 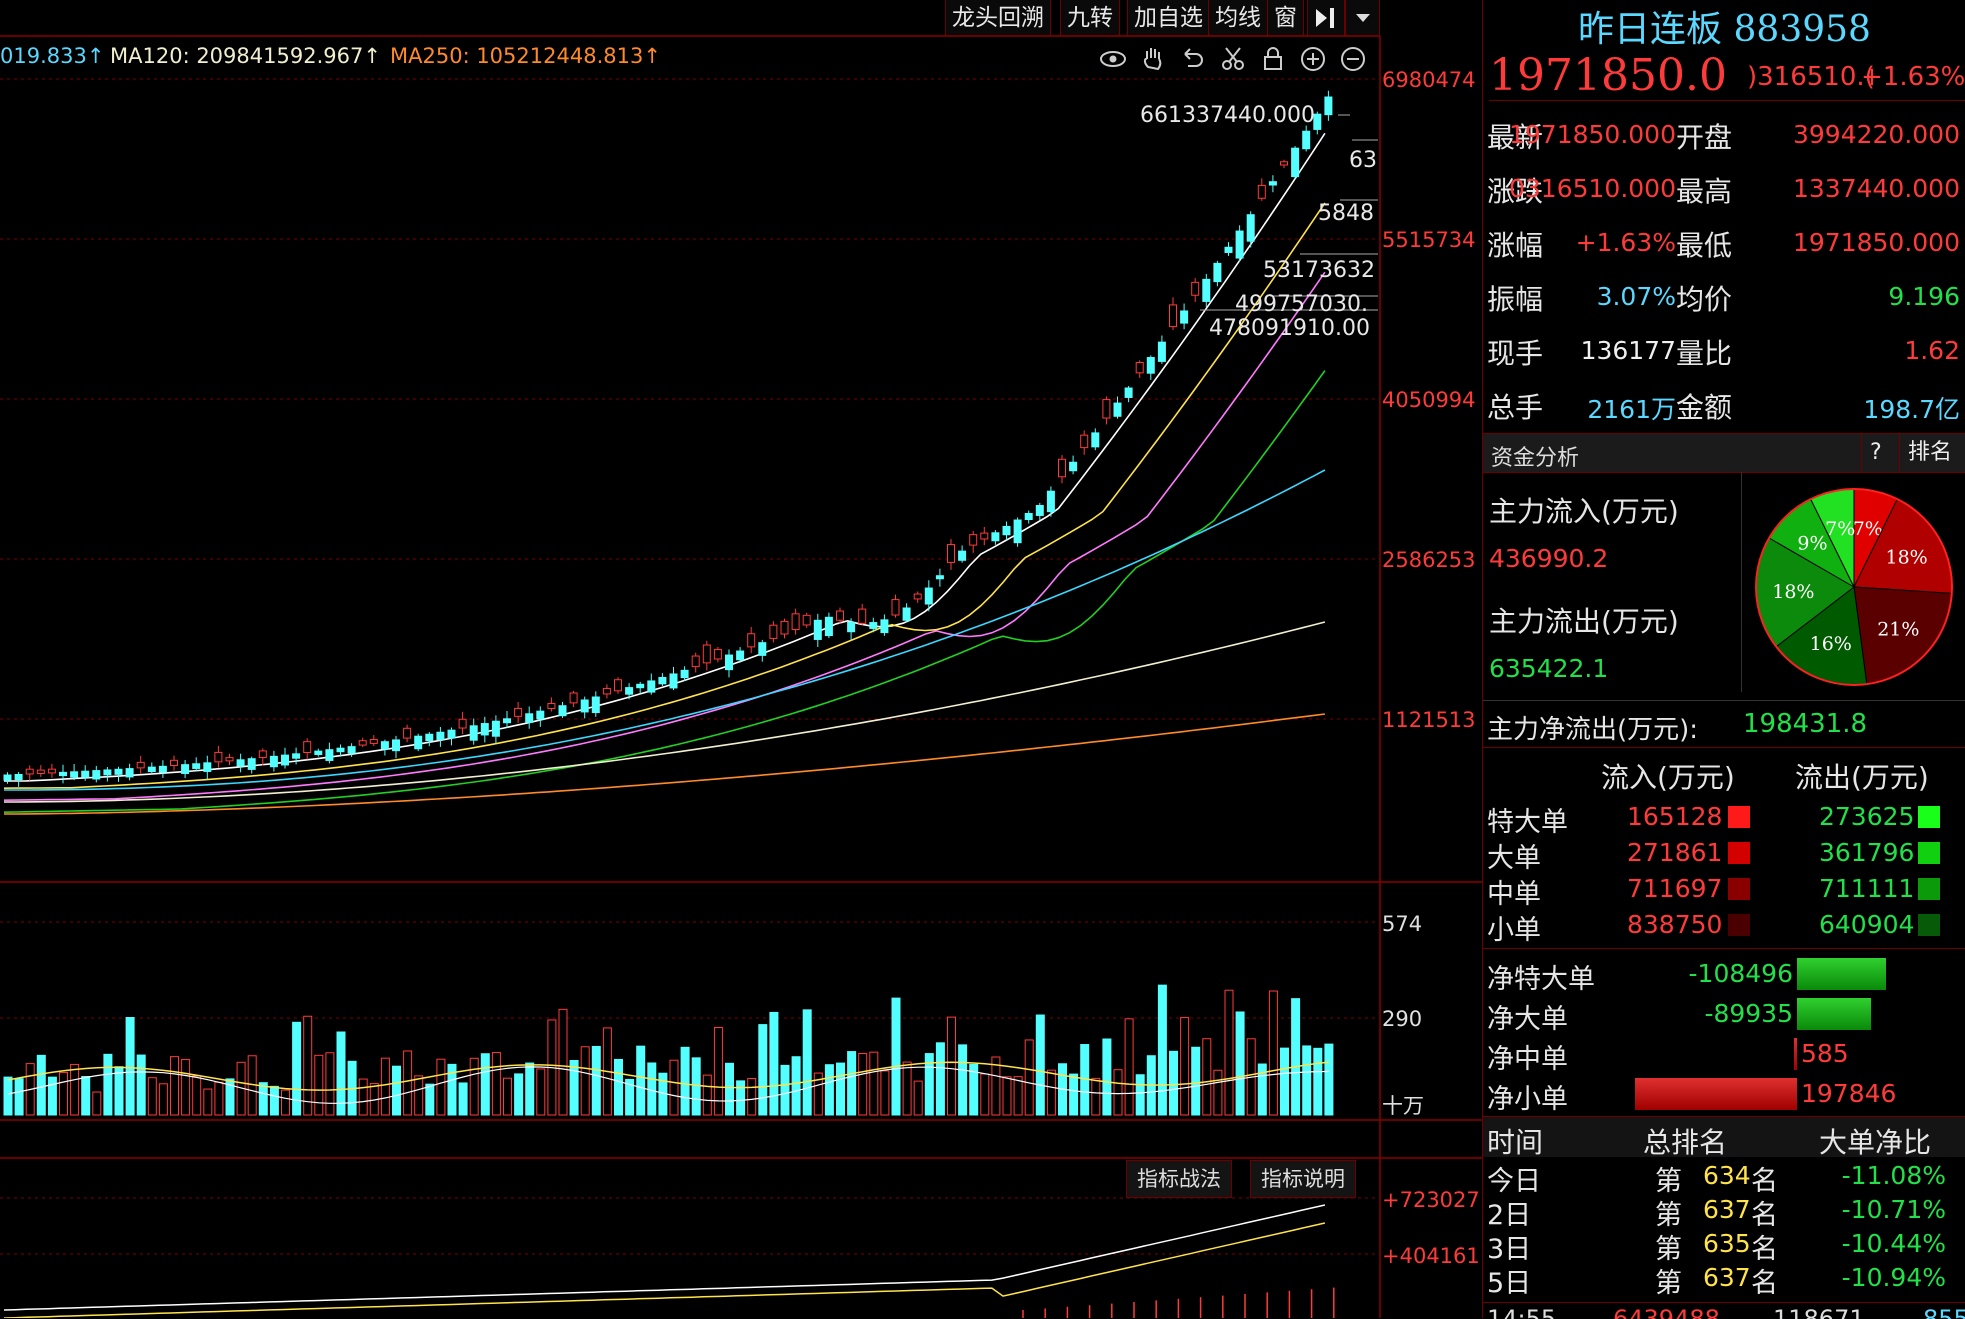 What do you see at coordinates (1113, 59) in the screenshot?
I see `eye-icon` at bounding box center [1113, 59].